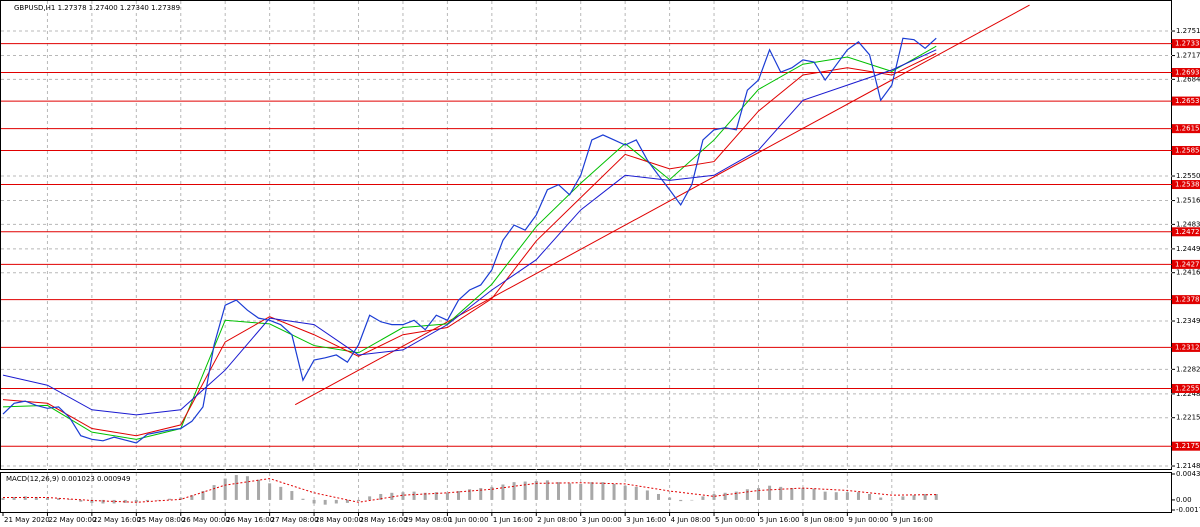 The image size is (1200, 527). What do you see at coordinates (513, 520) in the screenshot?
I see `x-tick-label: 1 Jun 16:00` at bounding box center [513, 520].